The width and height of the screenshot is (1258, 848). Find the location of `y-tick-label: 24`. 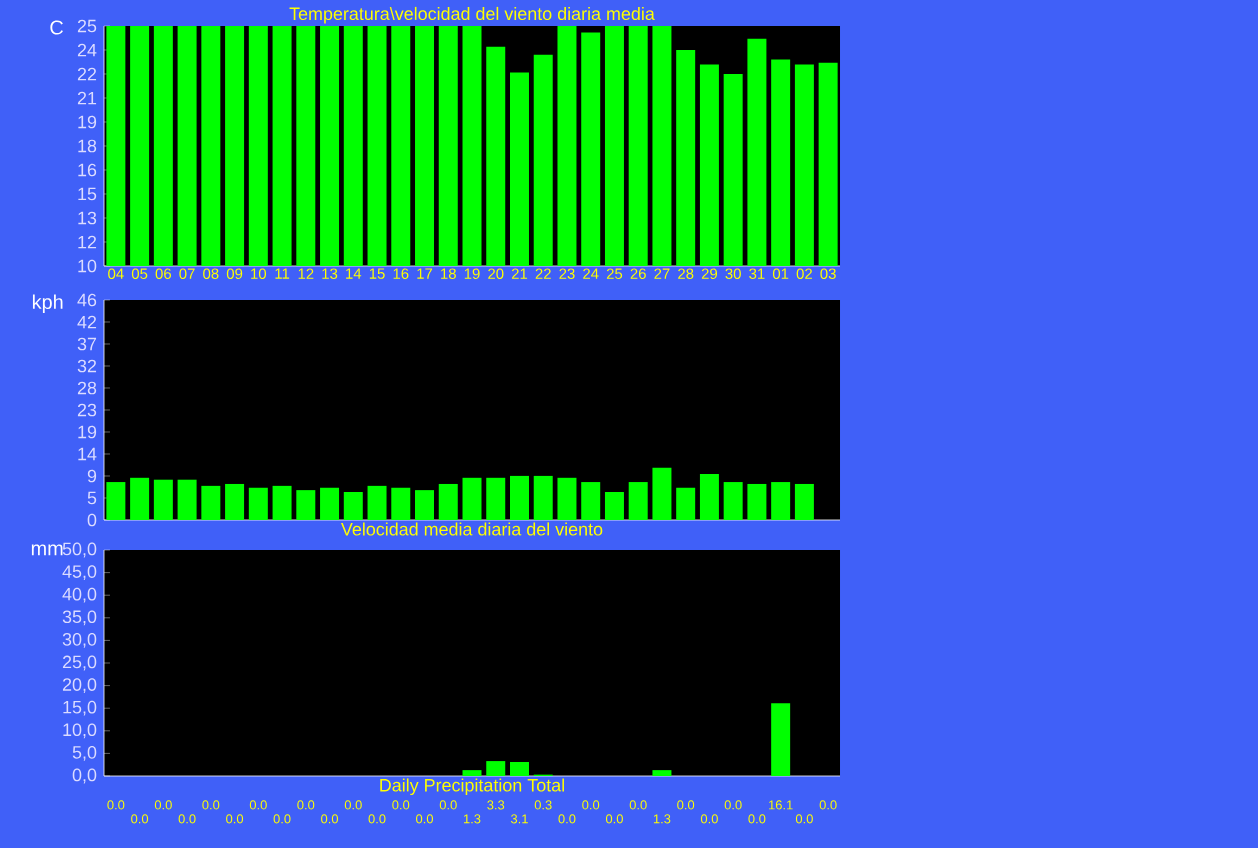

y-tick-label: 24 is located at coordinates (87, 50).